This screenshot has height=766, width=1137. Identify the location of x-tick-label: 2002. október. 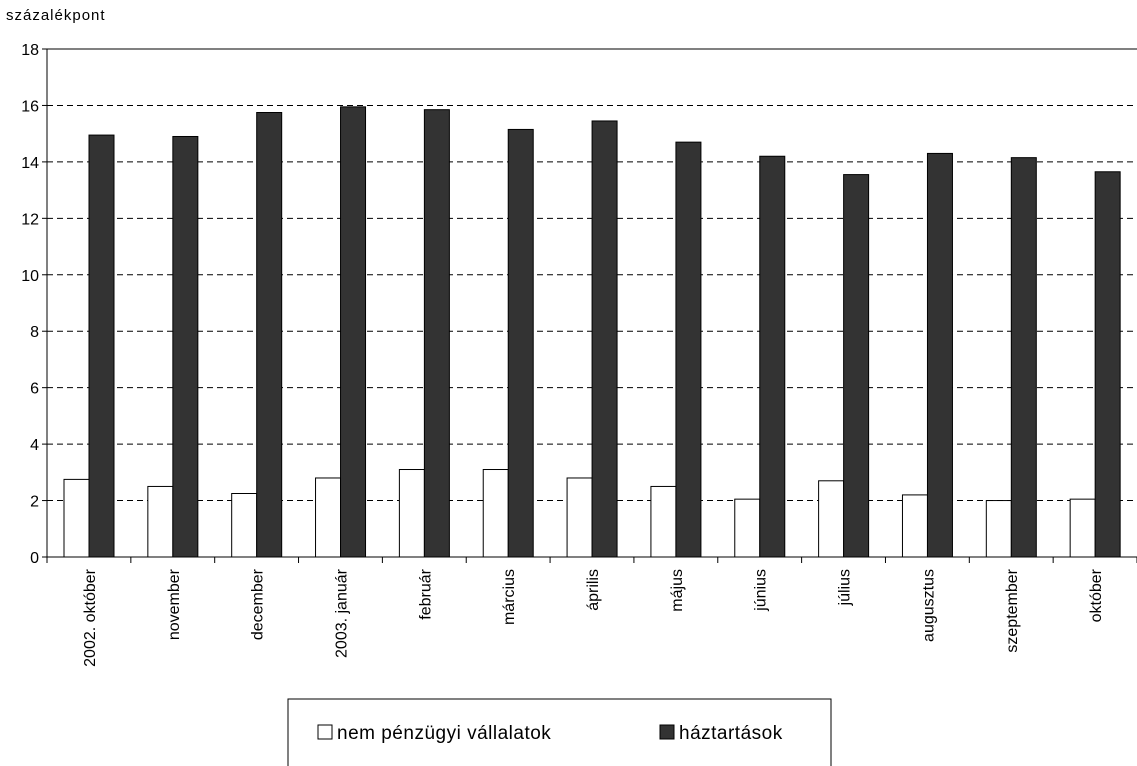
(90, 617).